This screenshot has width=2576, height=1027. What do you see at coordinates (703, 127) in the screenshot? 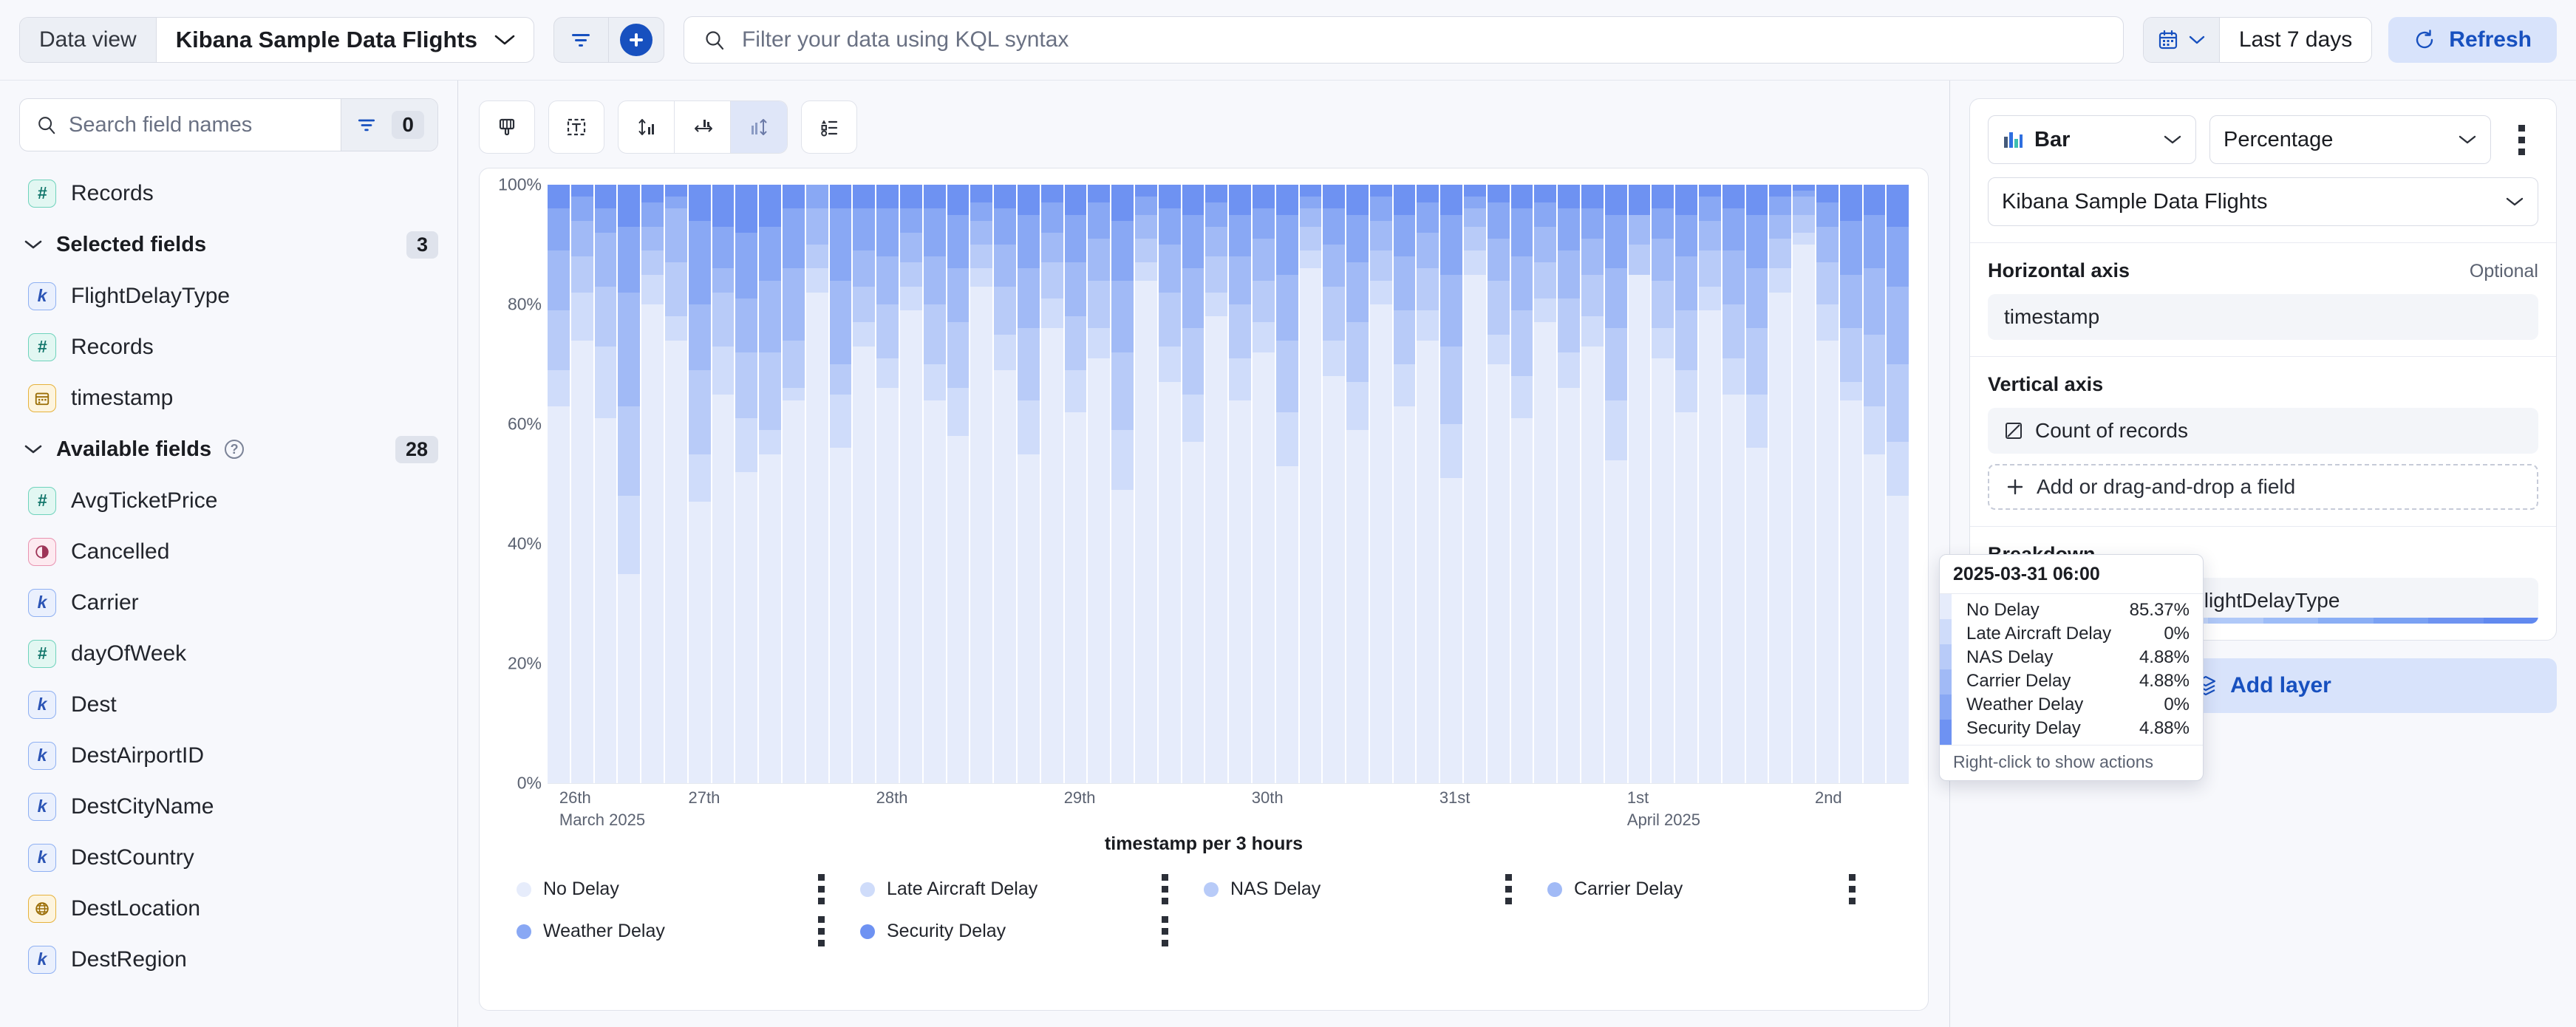
I see `horizontal-bar-orientation-button` at bounding box center [703, 127].